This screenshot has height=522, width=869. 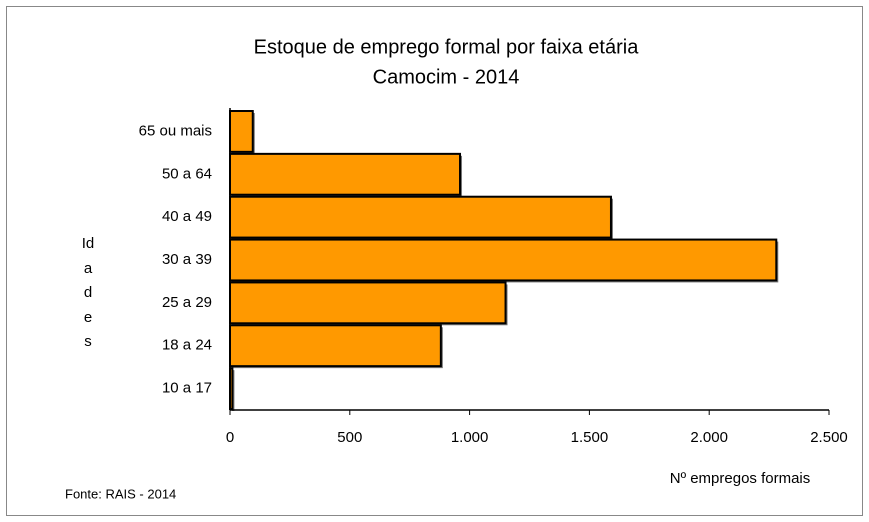 What do you see at coordinates (470, 437) in the screenshot?
I see `x-tick-label: 1.000` at bounding box center [470, 437].